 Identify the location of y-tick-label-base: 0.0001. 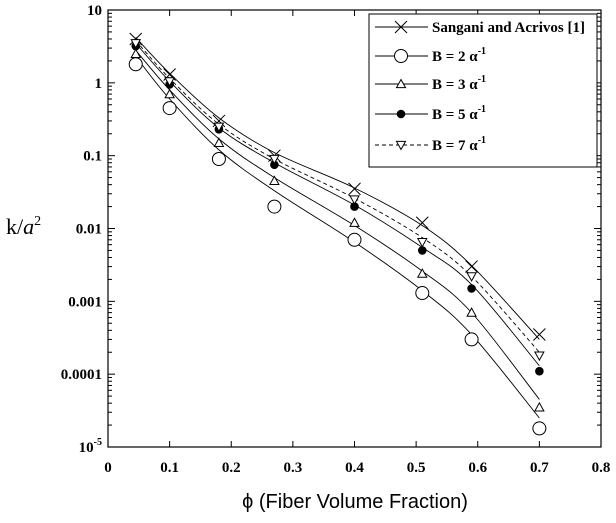
(81, 375).